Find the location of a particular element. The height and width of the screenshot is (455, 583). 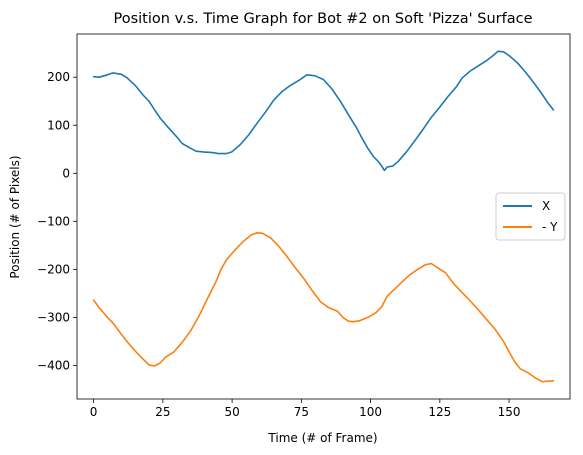

x-tick-label: 25 is located at coordinates (162, 412).